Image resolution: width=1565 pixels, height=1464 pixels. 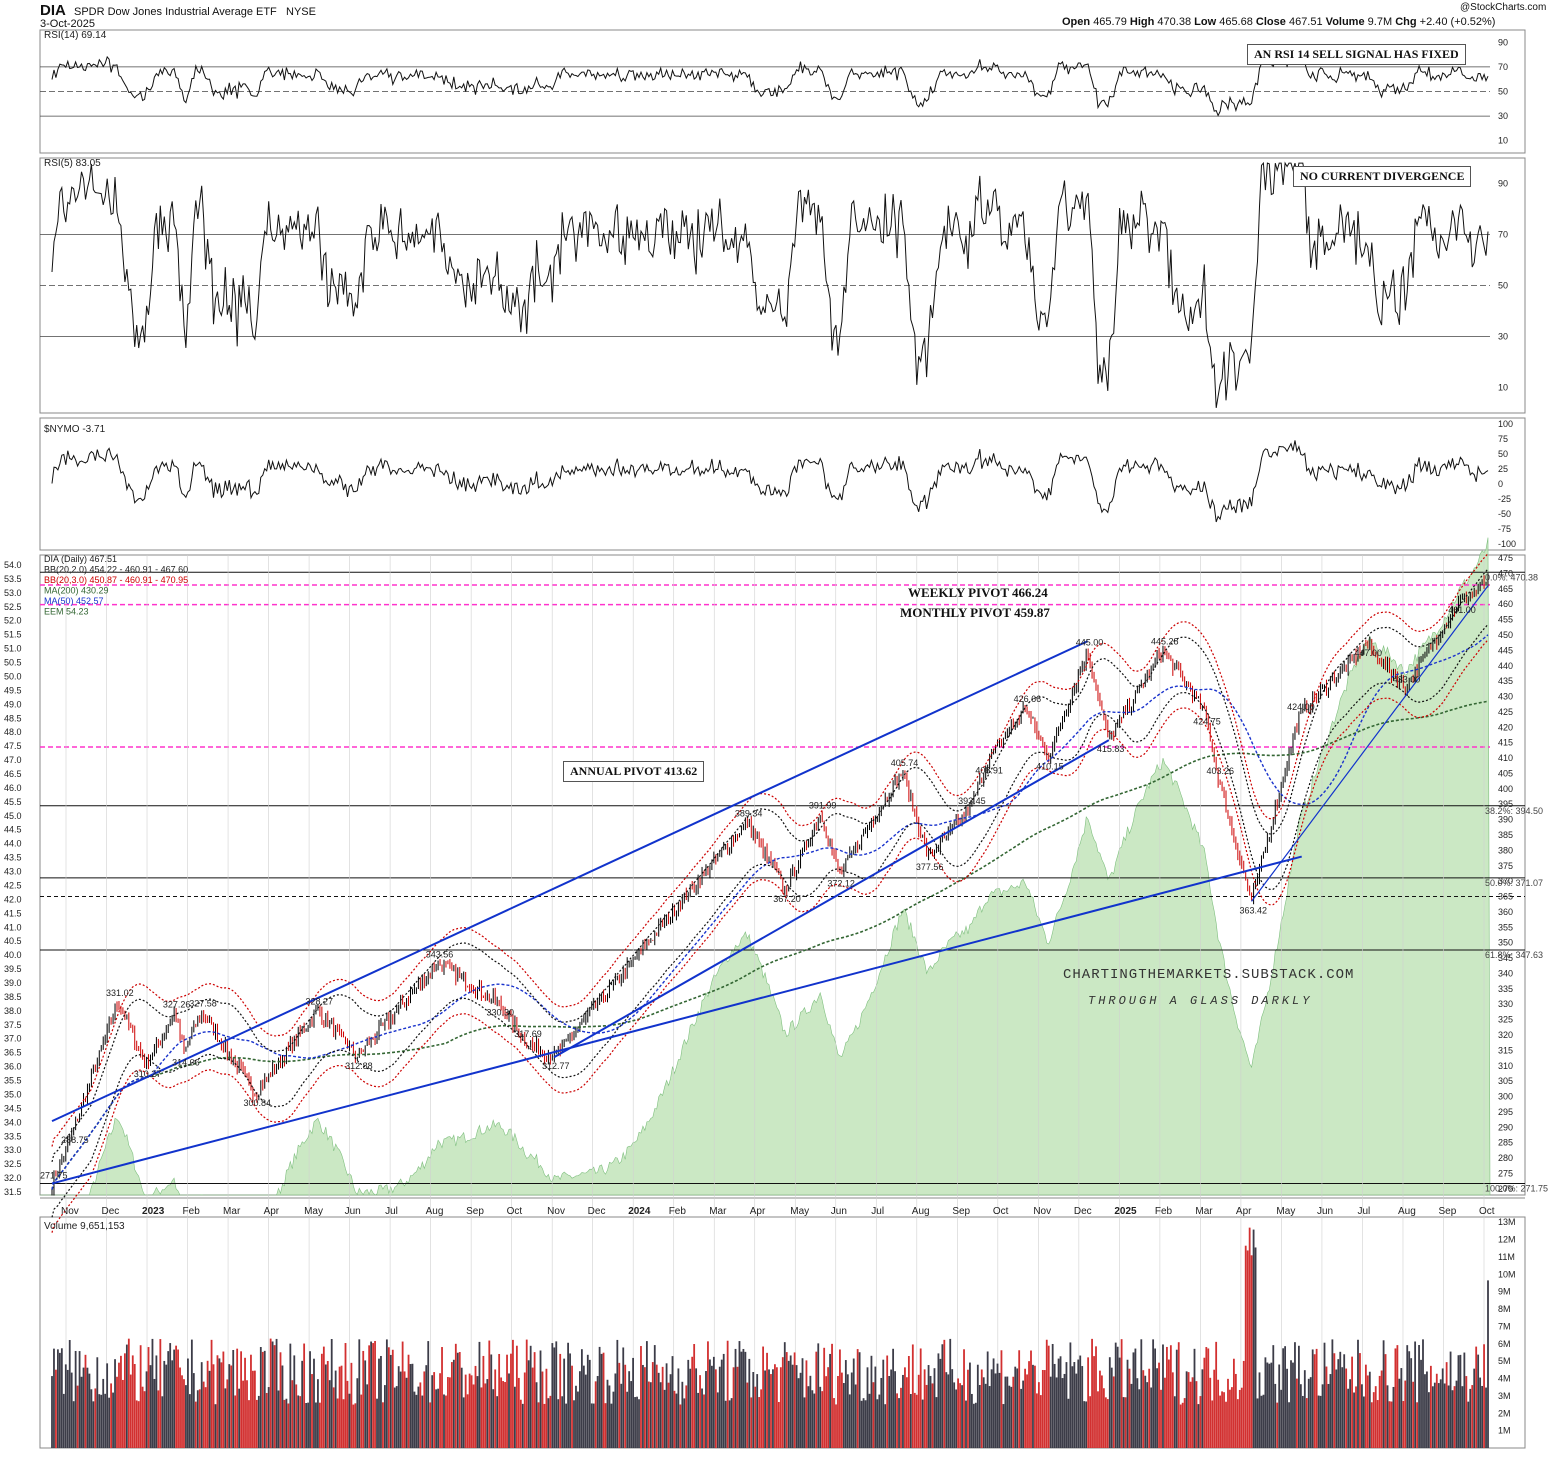 I want to click on price-tick: 420, so click(x=1505, y=727).